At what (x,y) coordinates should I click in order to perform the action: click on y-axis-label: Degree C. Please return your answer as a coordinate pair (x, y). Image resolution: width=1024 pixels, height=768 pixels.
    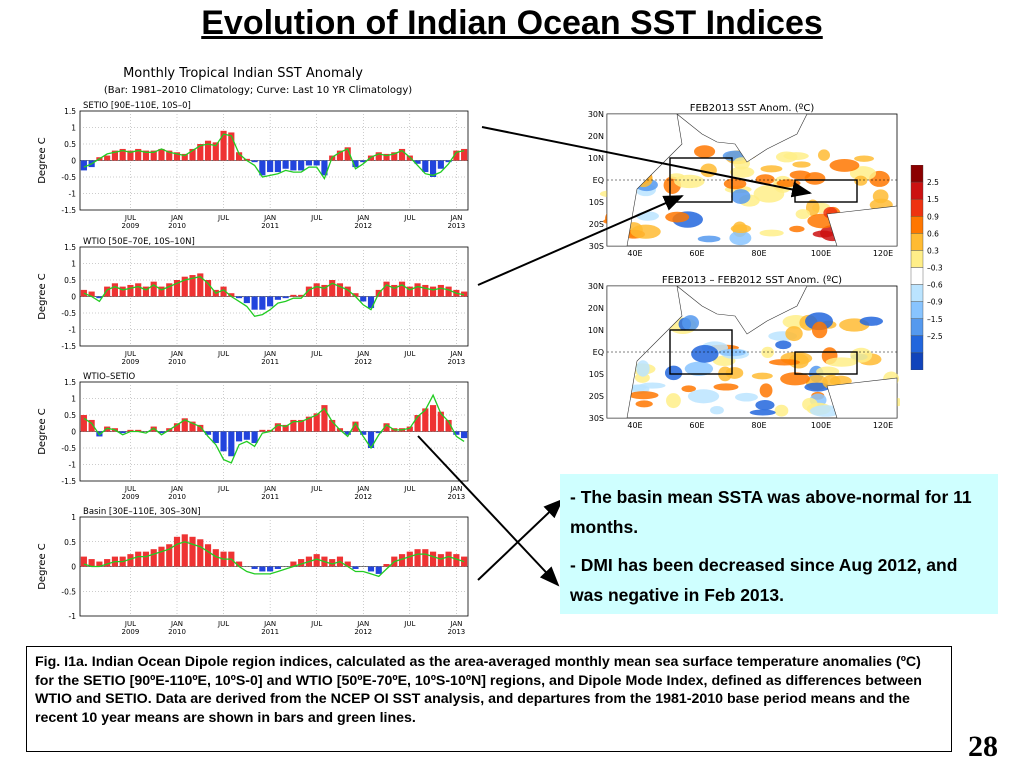
    Looking at the image, I should click on (42, 160).